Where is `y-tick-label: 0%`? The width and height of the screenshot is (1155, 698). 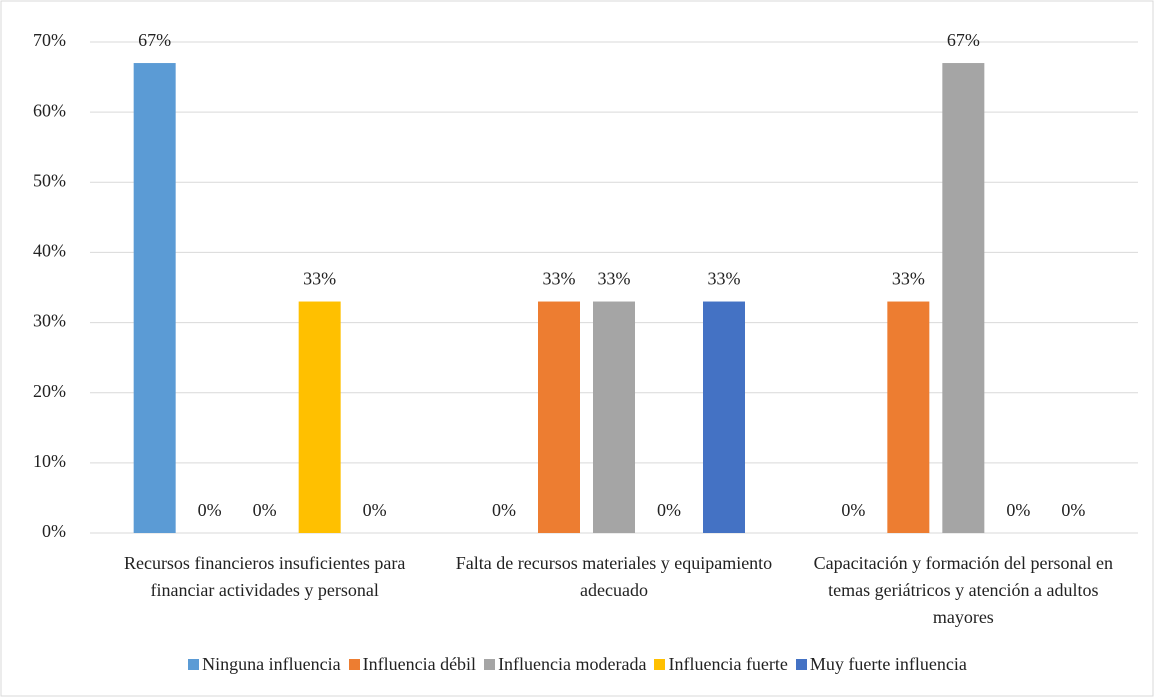
y-tick-label: 0% is located at coordinates (54, 531).